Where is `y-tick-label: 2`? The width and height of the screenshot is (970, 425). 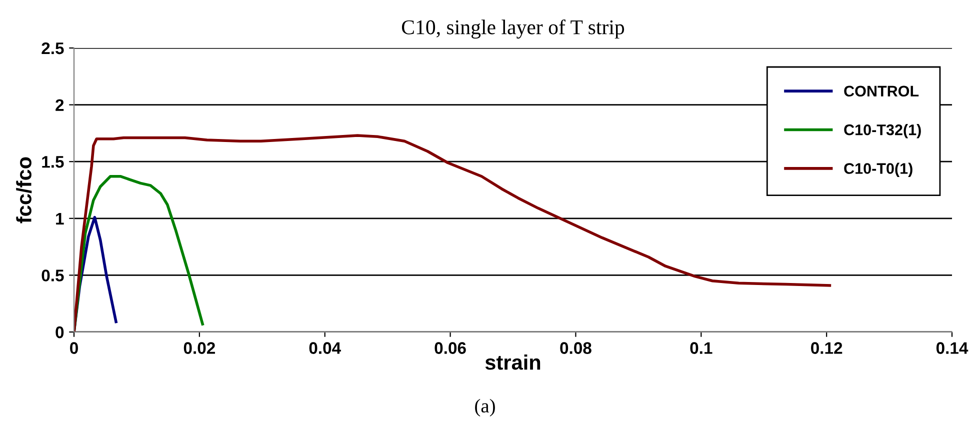 y-tick-label: 2 is located at coordinates (60, 105).